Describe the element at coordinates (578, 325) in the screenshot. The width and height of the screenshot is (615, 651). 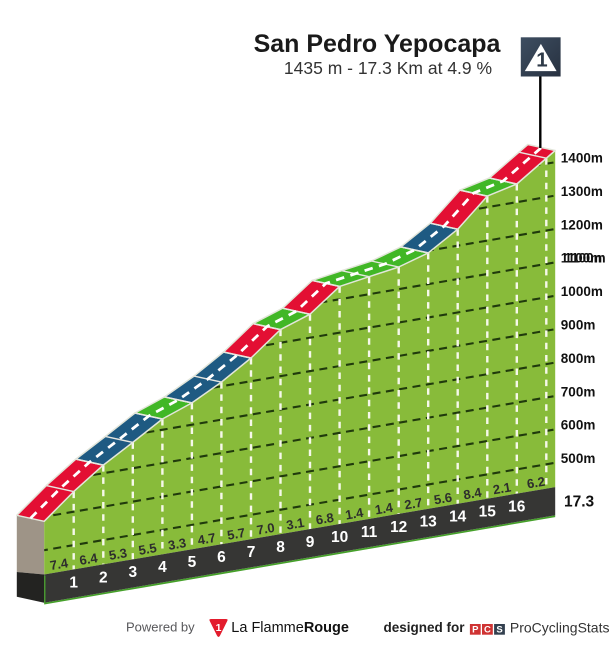
I see `svg-text: 900m` at that location.